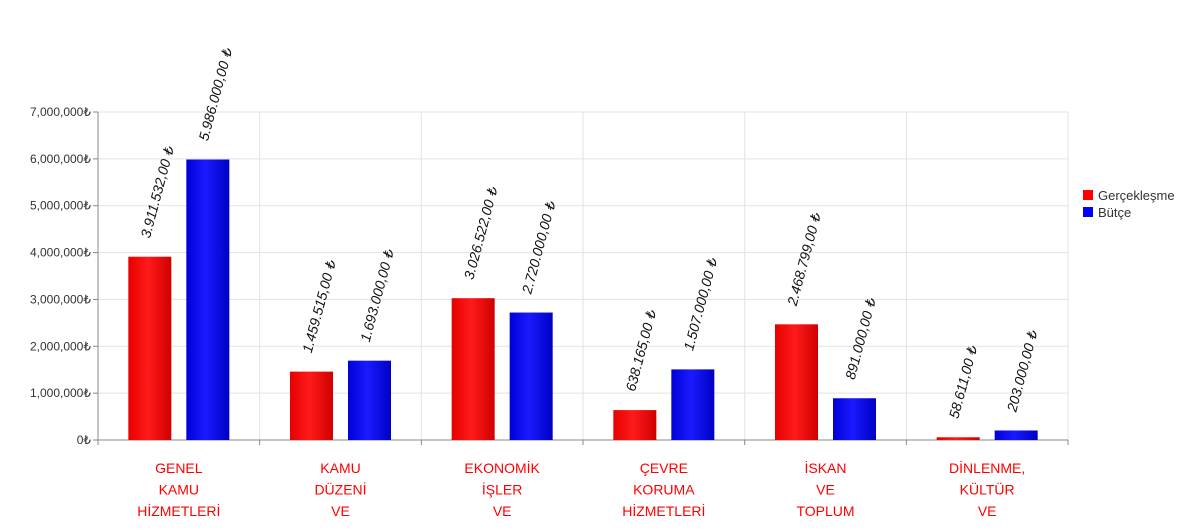  I want to click on data-label: 638.165,00 ₺, so click(640, 350).